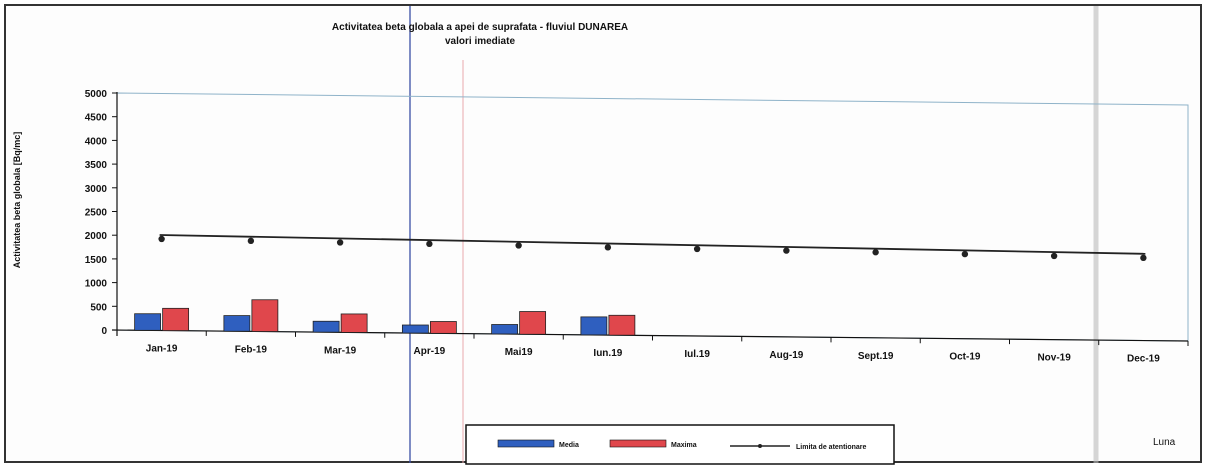 The width and height of the screenshot is (1208, 469). I want to click on x-tick-label: Apr-19, so click(430, 351).